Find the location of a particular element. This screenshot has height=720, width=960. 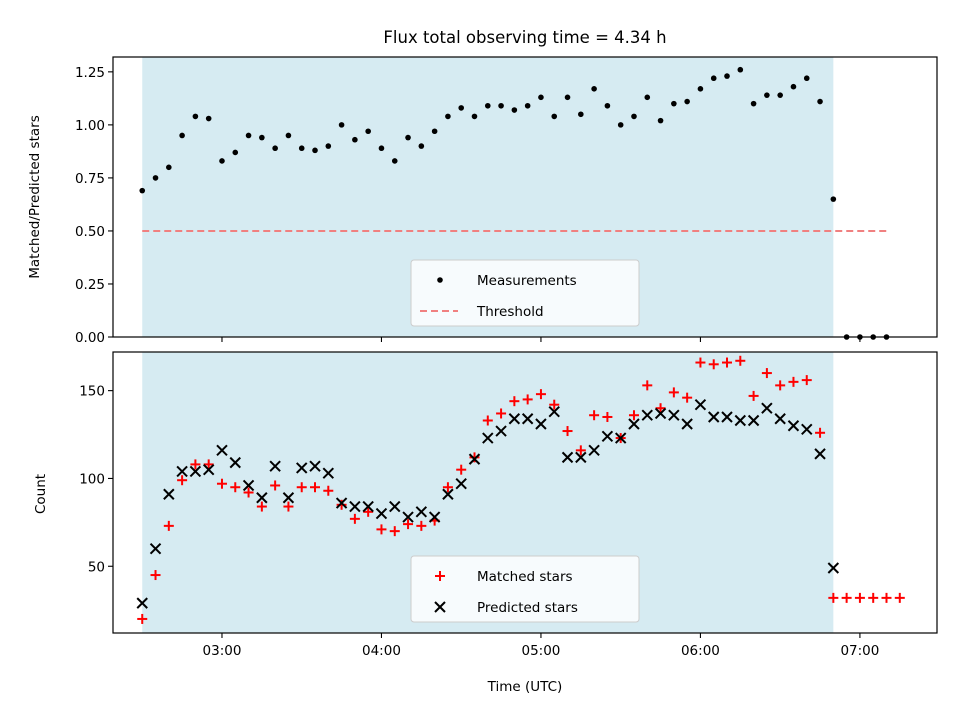

y-tick-label: 0.00 is located at coordinates (90, 338).